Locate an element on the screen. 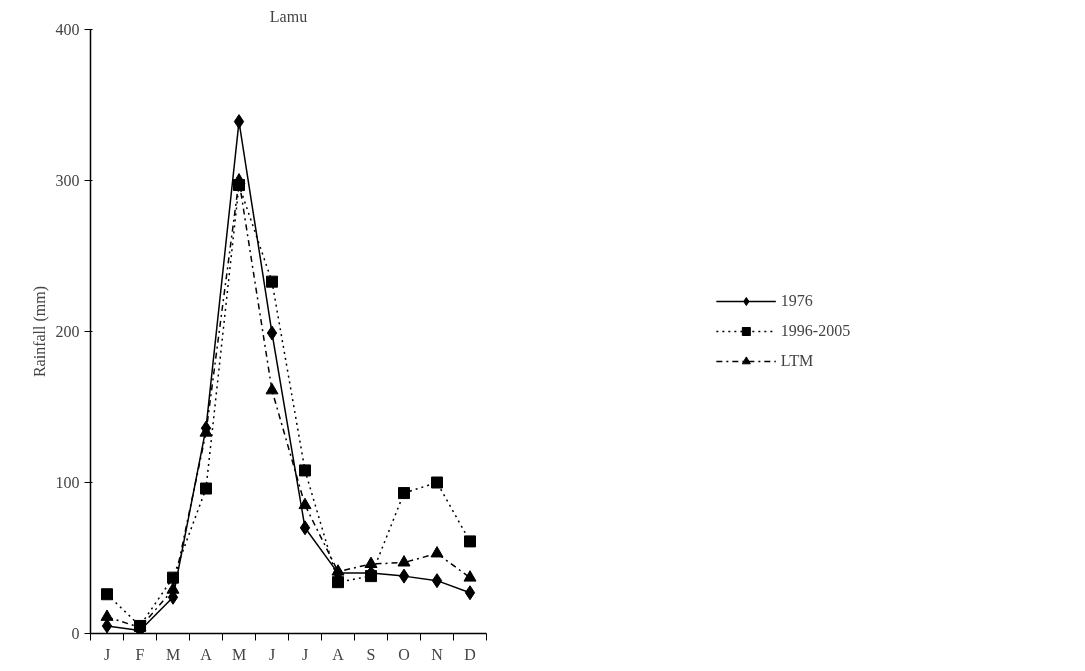 This screenshot has width=1085, height=671. x-tick-label: D is located at coordinates (470, 654).